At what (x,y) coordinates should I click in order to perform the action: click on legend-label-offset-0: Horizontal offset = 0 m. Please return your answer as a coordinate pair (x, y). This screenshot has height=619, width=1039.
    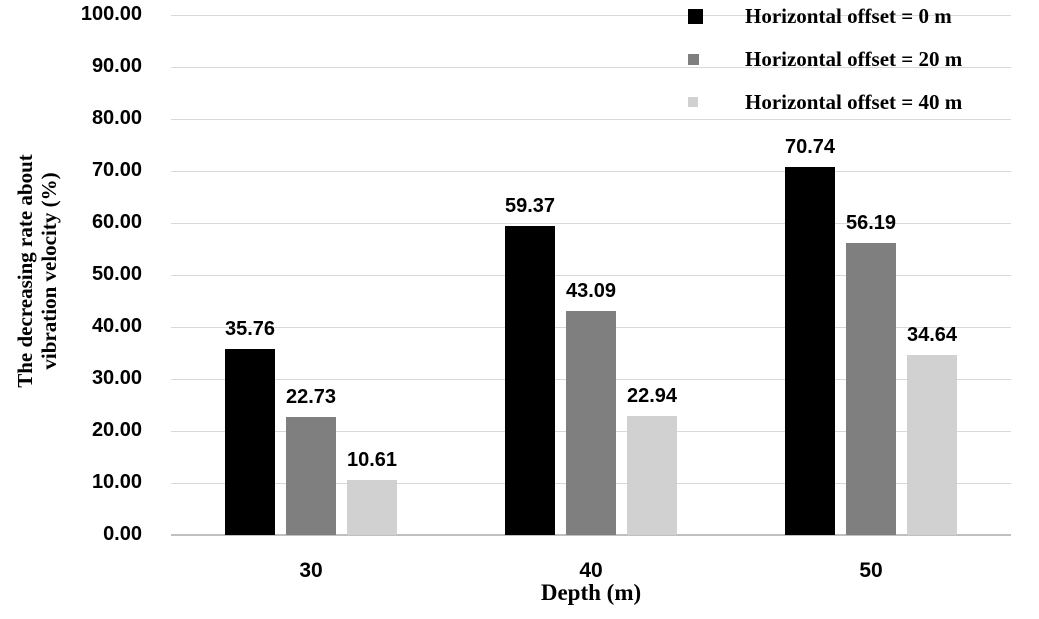
    Looking at the image, I should click on (848, 15).